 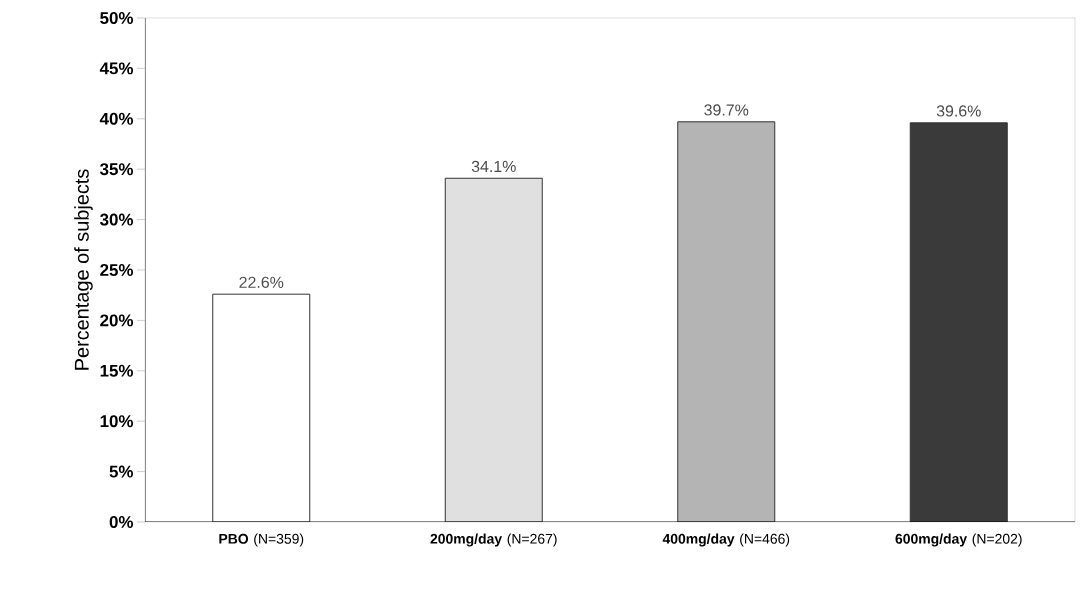 I want to click on y-tick-label: 15%, so click(x=117, y=370).